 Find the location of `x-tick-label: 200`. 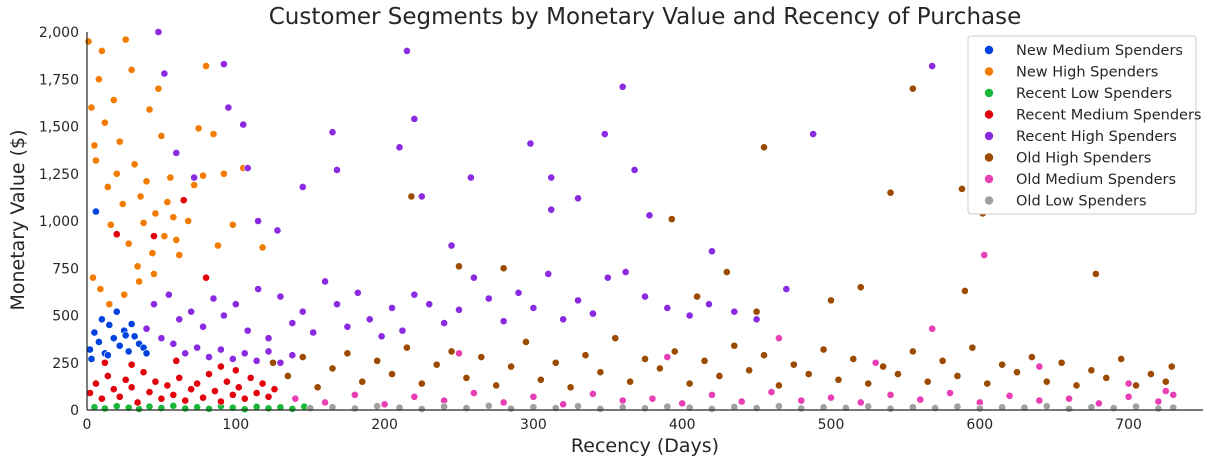

x-tick-label: 200 is located at coordinates (384, 425).